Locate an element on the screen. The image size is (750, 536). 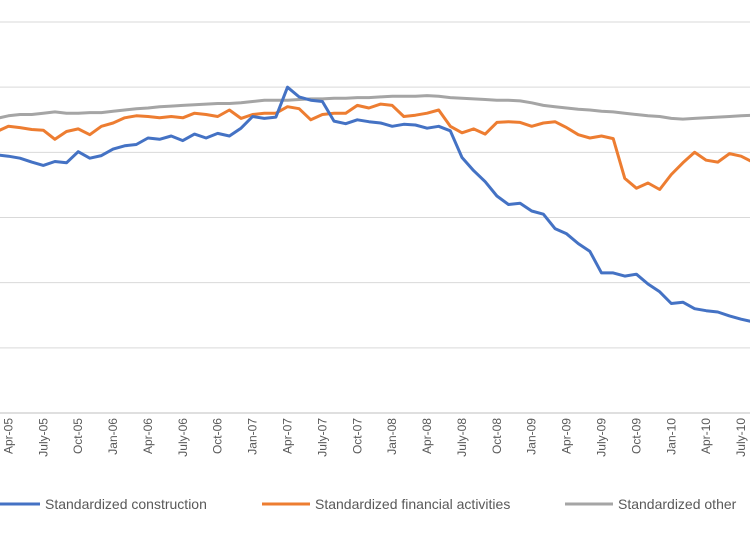
x-tick-label: Oct-05 is located at coordinates (78, 436).